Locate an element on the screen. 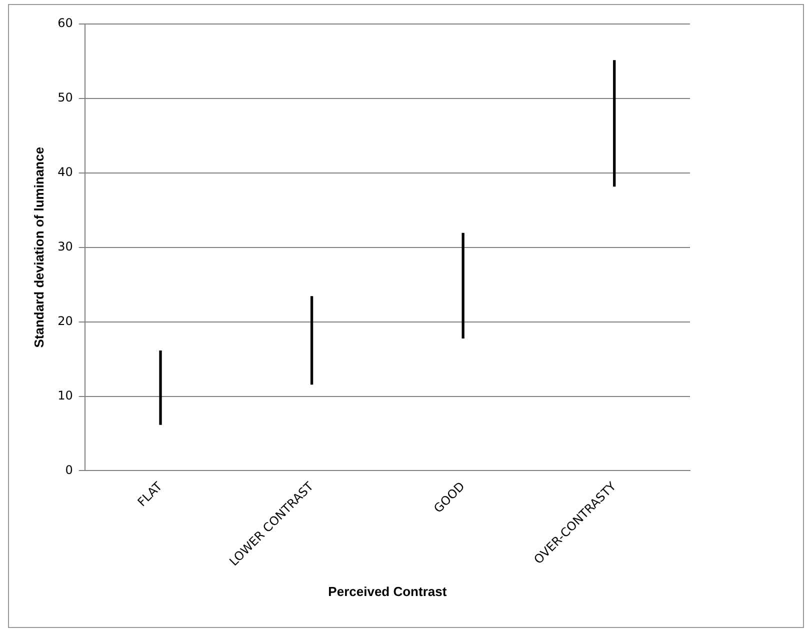  y-tick-label: 20 is located at coordinates (65, 321).